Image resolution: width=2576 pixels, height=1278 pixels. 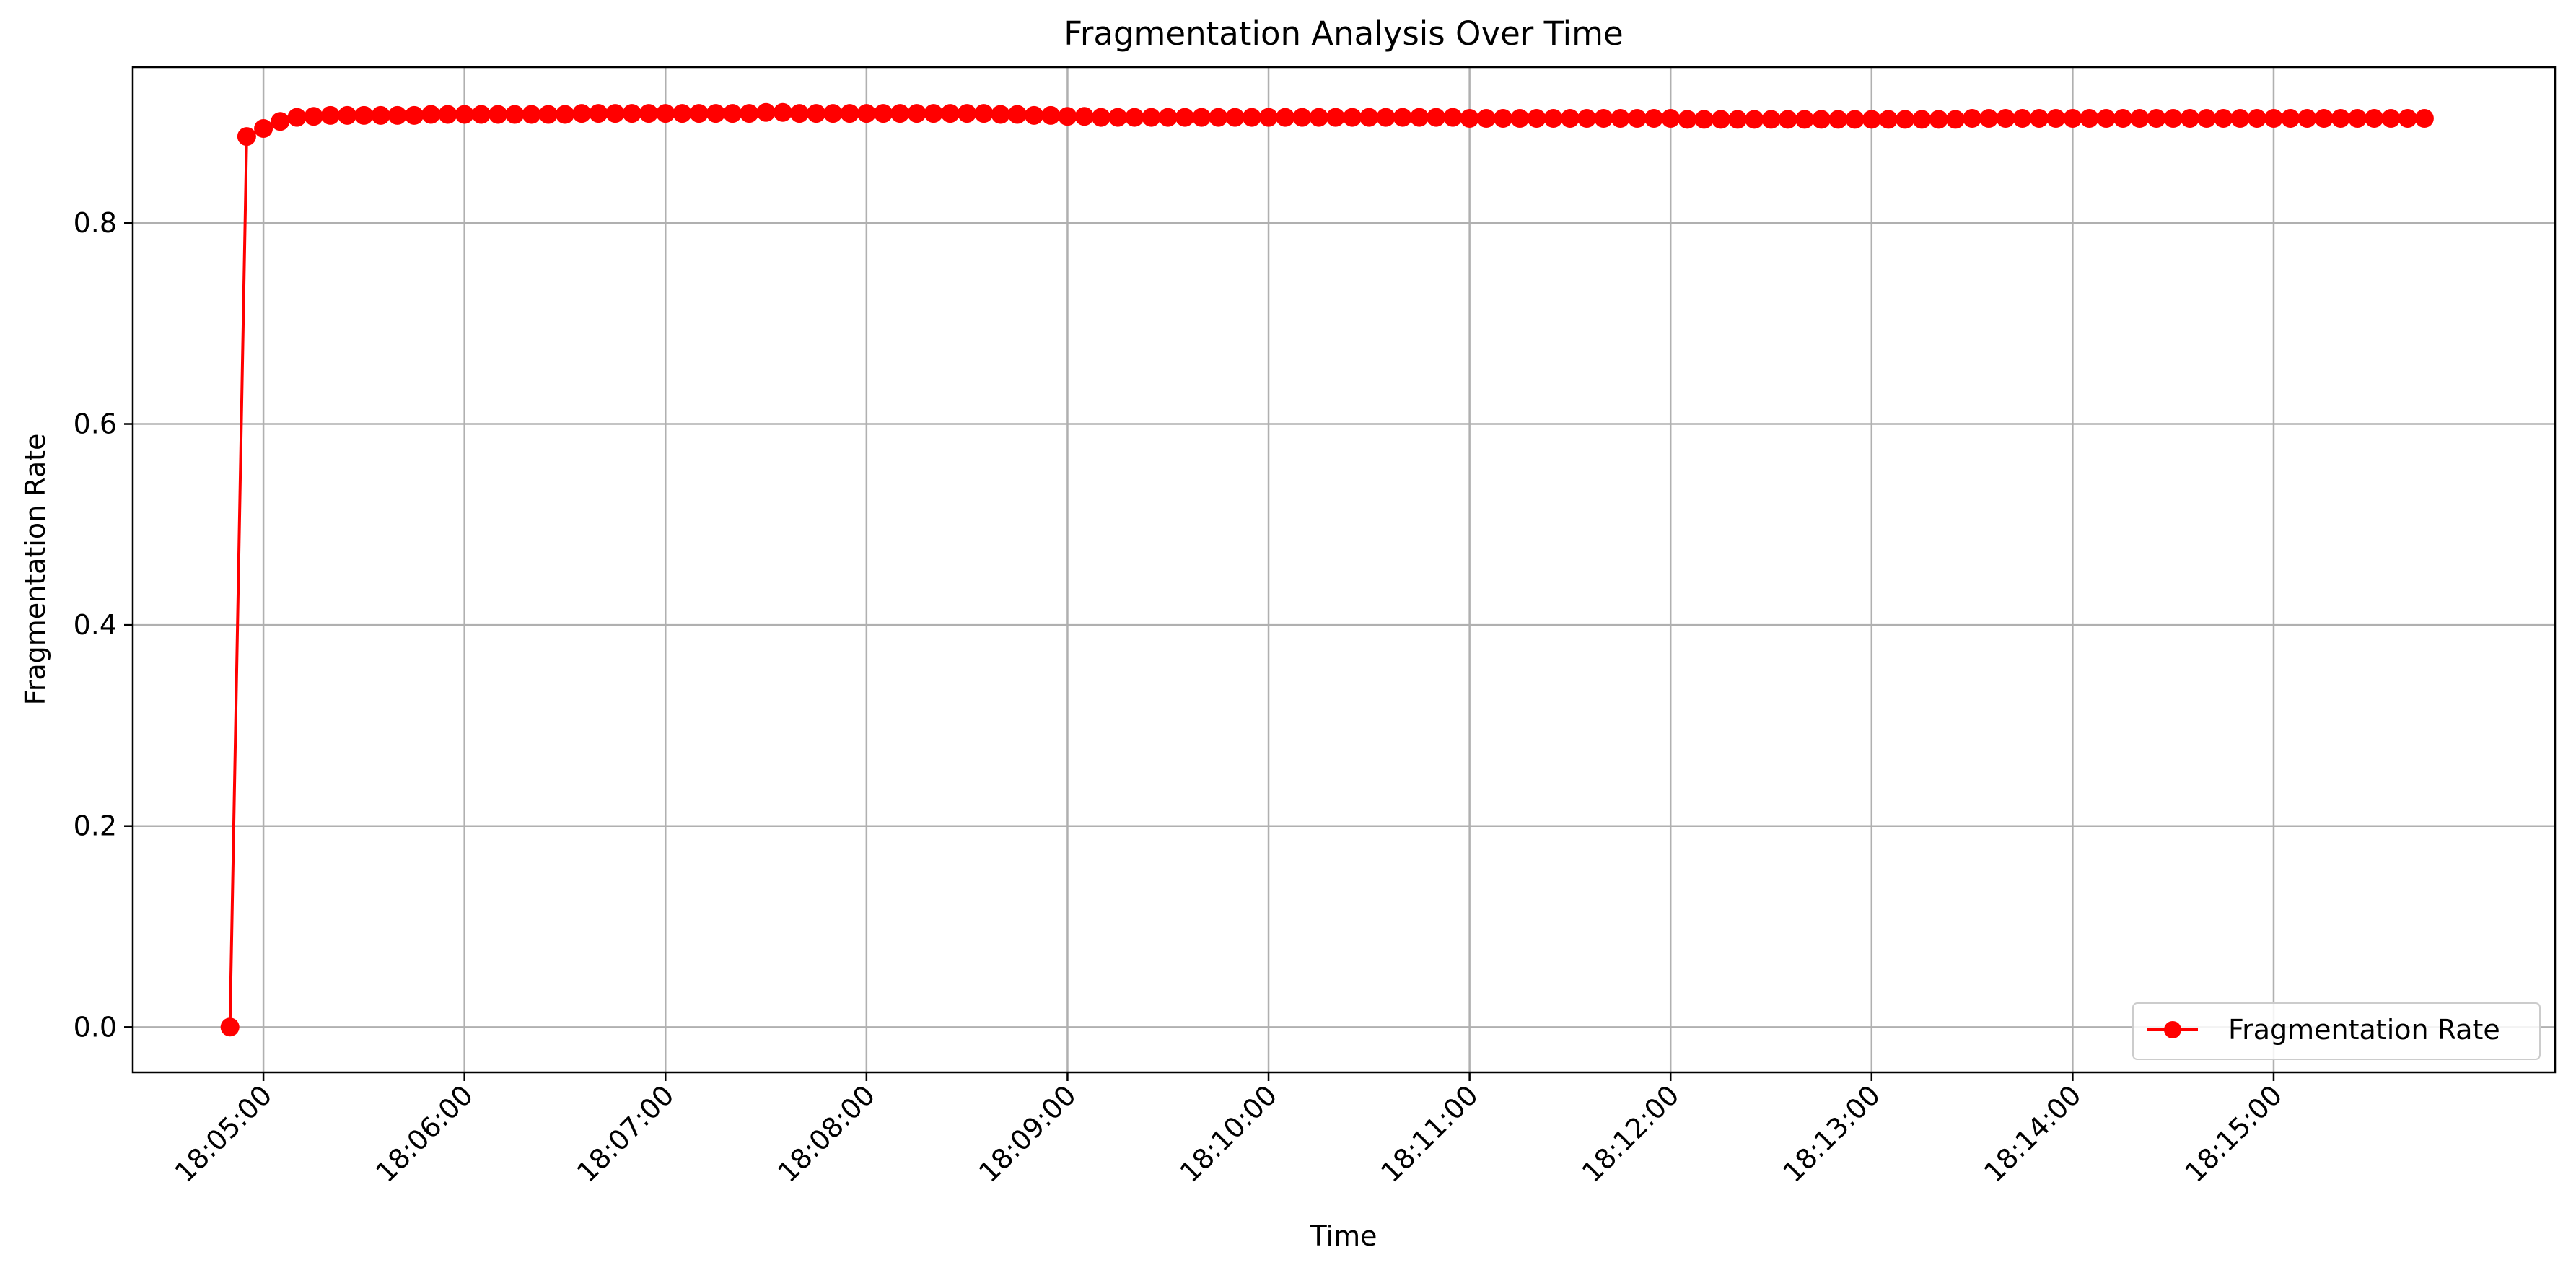 What do you see at coordinates (2364, 1030) in the screenshot?
I see `legend-label: Fragmentation Rate` at bounding box center [2364, 1030].